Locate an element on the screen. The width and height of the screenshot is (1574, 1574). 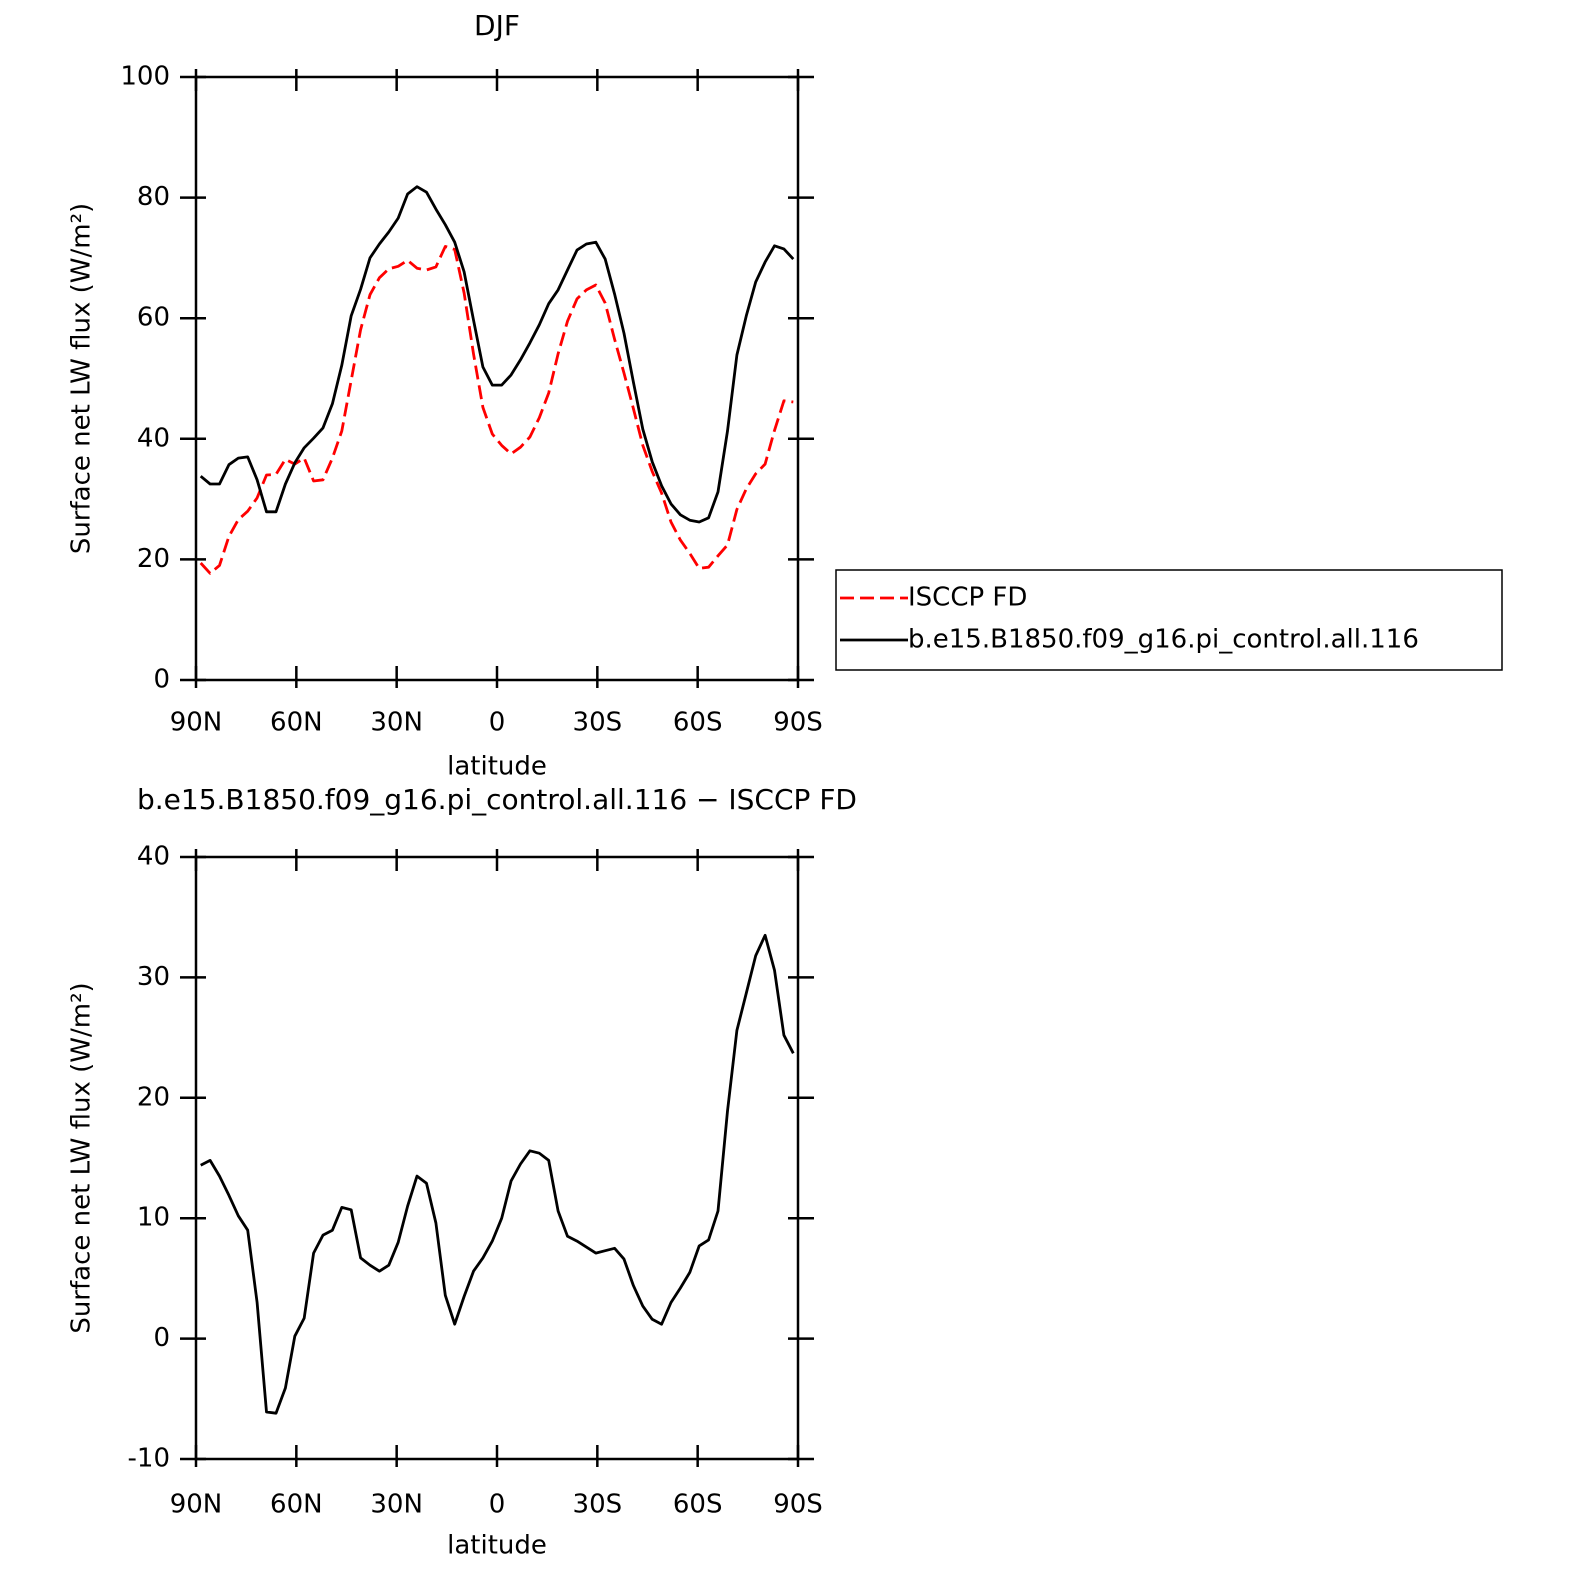
y-tick-label: -10 is located at coordinates (149, 1459).